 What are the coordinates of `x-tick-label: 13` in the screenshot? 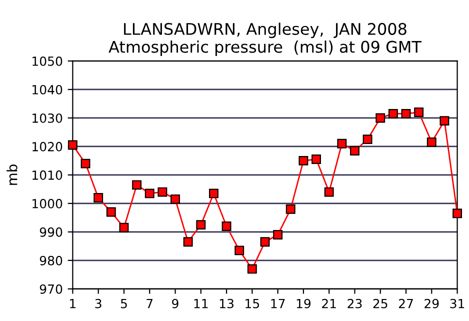 It's located at (227, 303).